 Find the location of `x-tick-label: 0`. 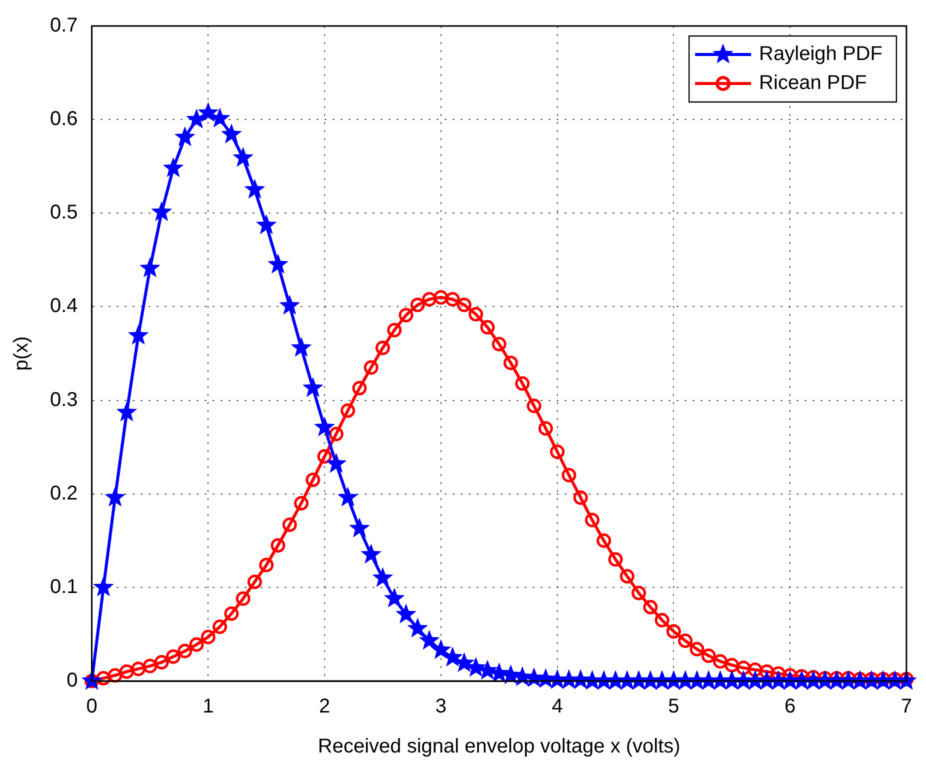

x-tick-label: 0 is located at coordinates (92, 707).